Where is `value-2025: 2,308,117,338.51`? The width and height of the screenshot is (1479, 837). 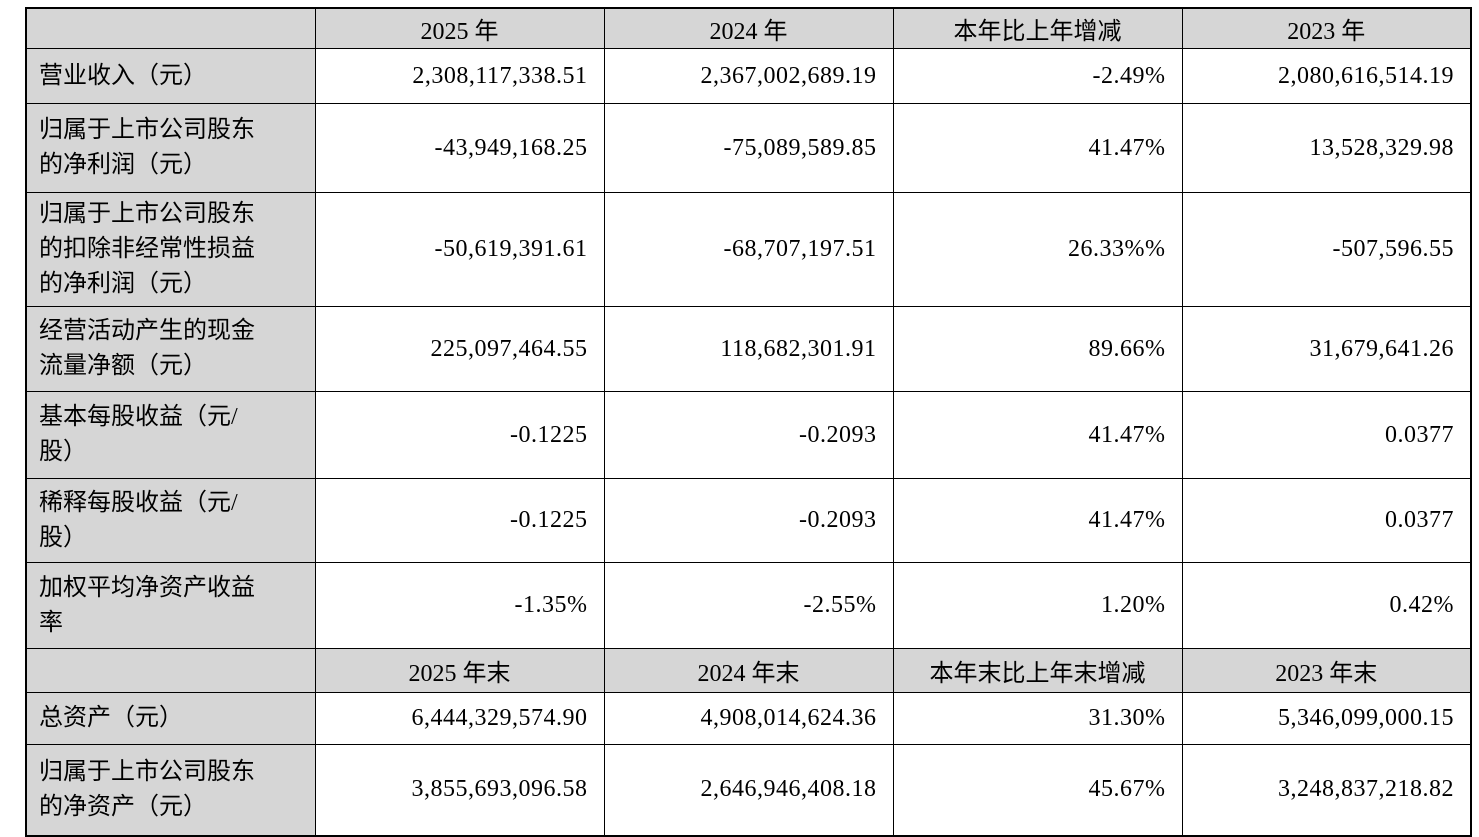 value-2025: 2,308,117,338.51 is located at coordinates (459, 76).